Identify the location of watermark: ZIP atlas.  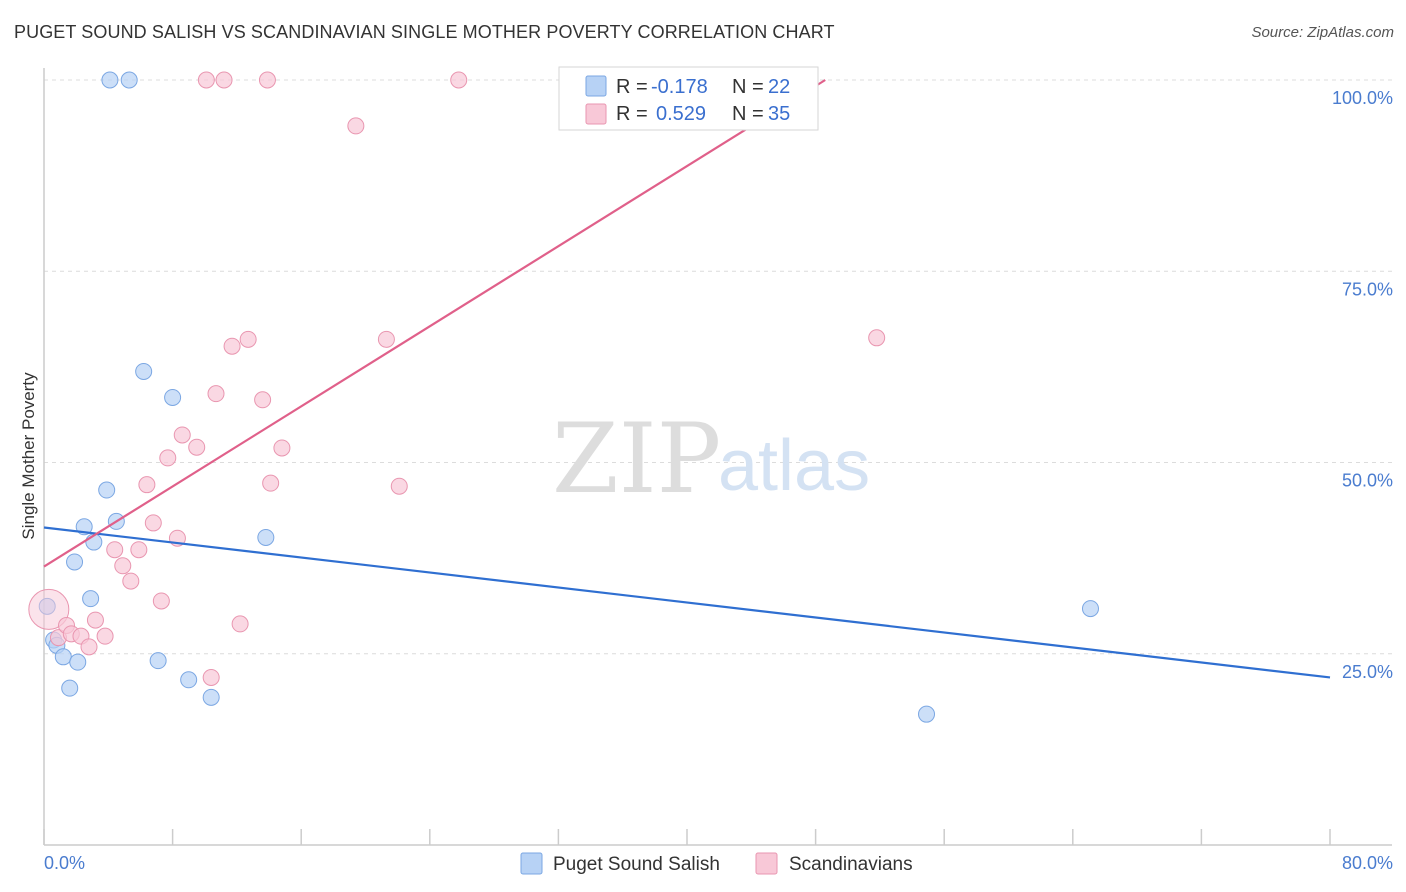
(711, 459).